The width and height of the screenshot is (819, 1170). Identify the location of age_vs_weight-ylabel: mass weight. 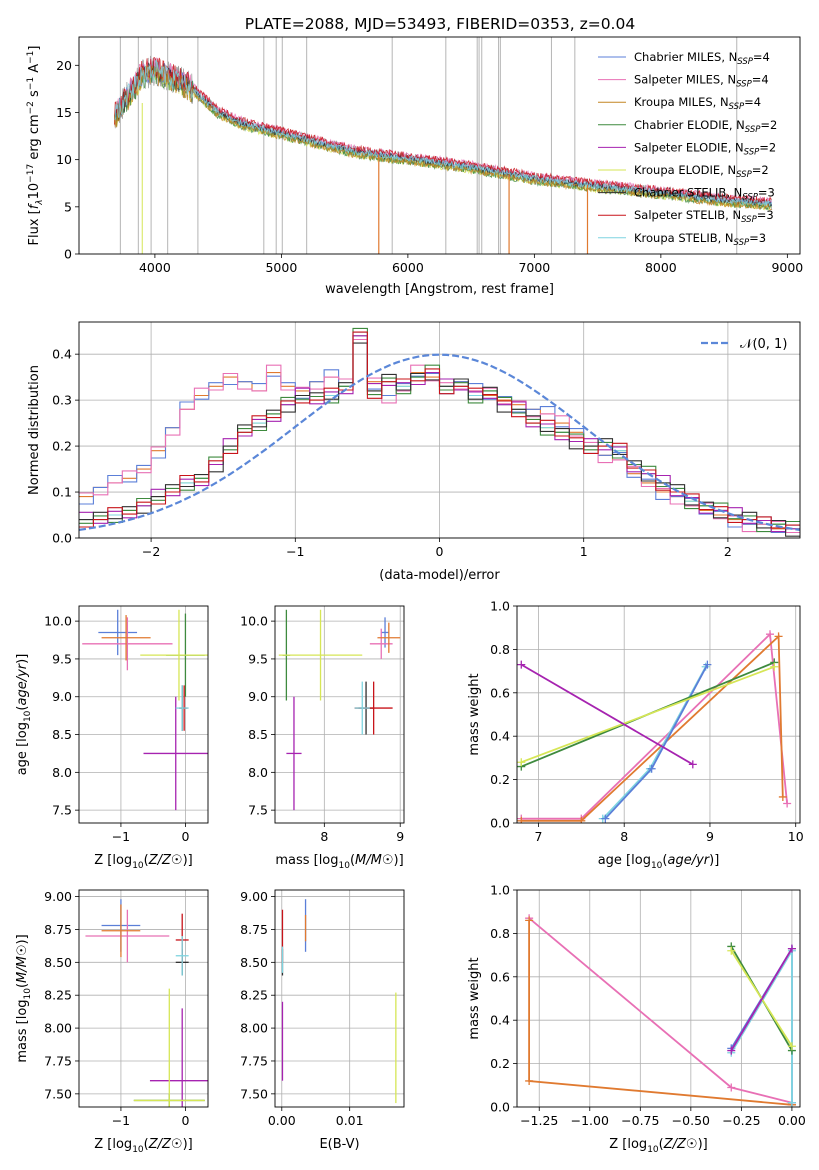
(474, 714).